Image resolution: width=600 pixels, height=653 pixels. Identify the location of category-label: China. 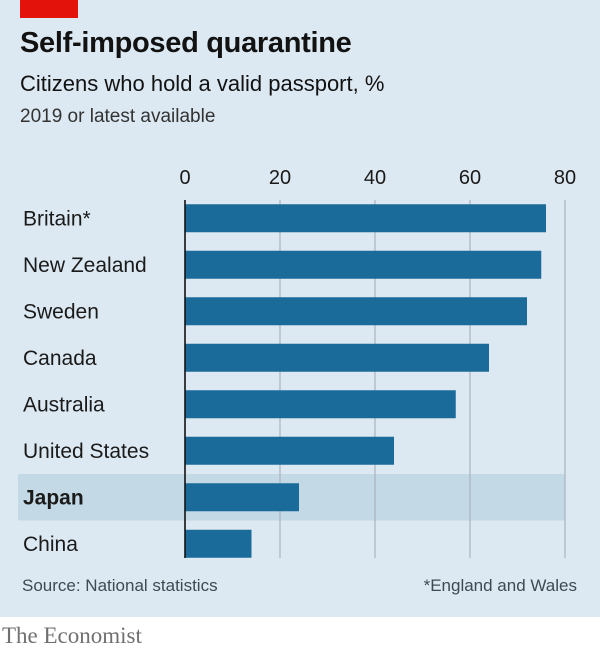
(50, 544).